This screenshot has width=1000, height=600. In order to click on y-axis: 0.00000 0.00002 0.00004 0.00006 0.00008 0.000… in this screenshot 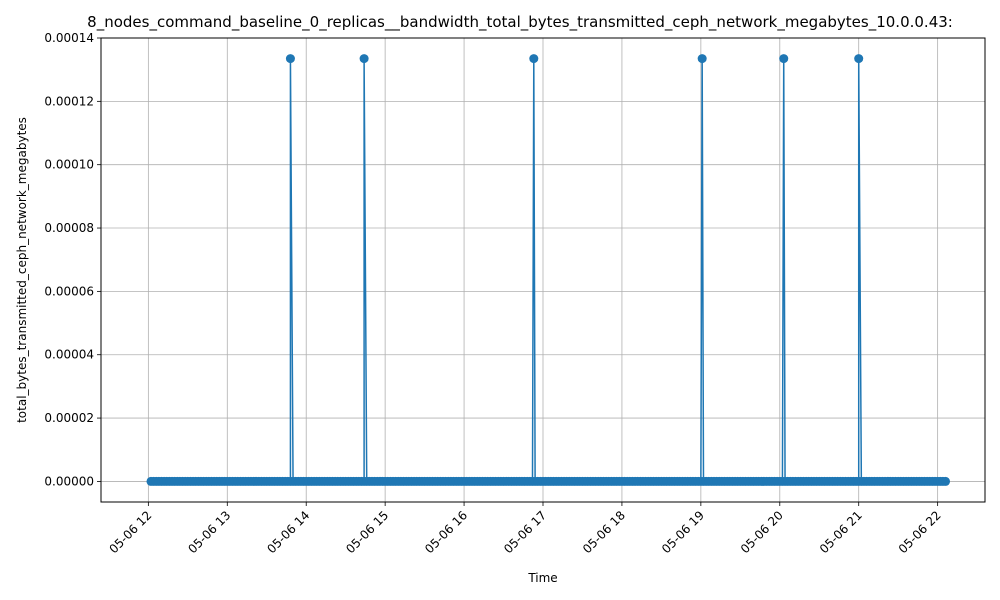, I will do `click(72, 259)`.